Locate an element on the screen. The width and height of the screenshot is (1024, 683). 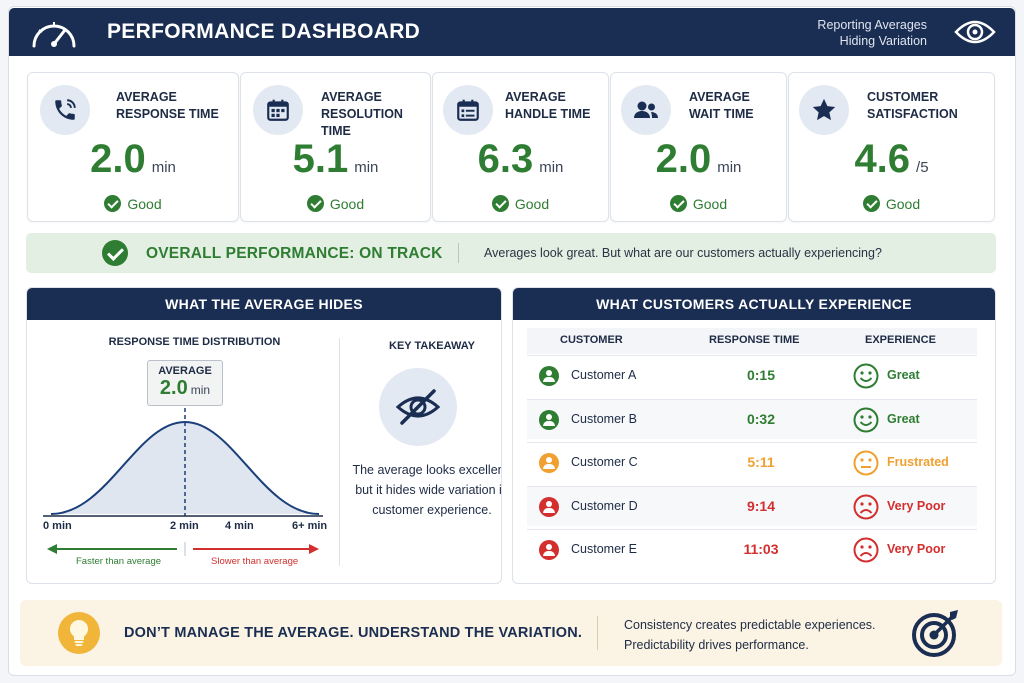
metric-value: 5.1 min is located at coordinates (335, 159).